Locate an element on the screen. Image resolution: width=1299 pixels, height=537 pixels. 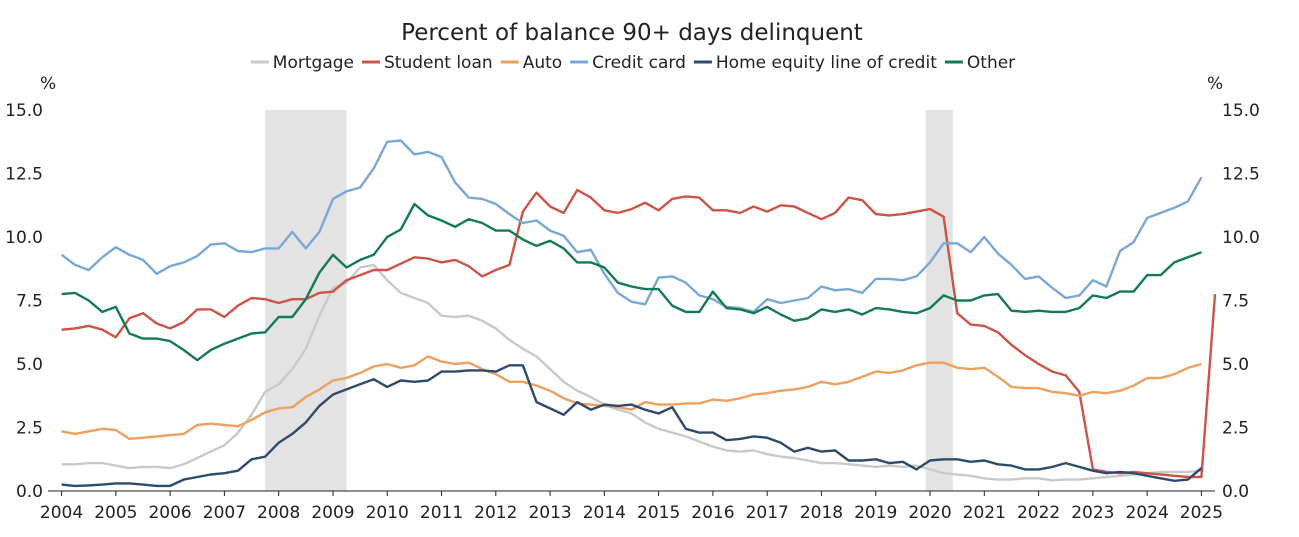
x-tick-7: 2011 is located at coordinates (441, 513).